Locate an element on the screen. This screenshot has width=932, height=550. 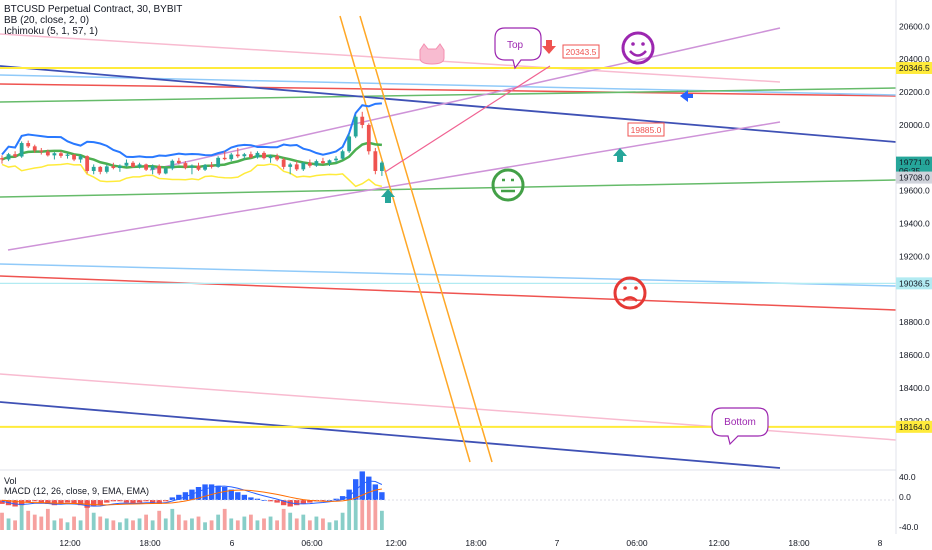
price-tick-label: 19600.0 is located at coordinates (914, 191).